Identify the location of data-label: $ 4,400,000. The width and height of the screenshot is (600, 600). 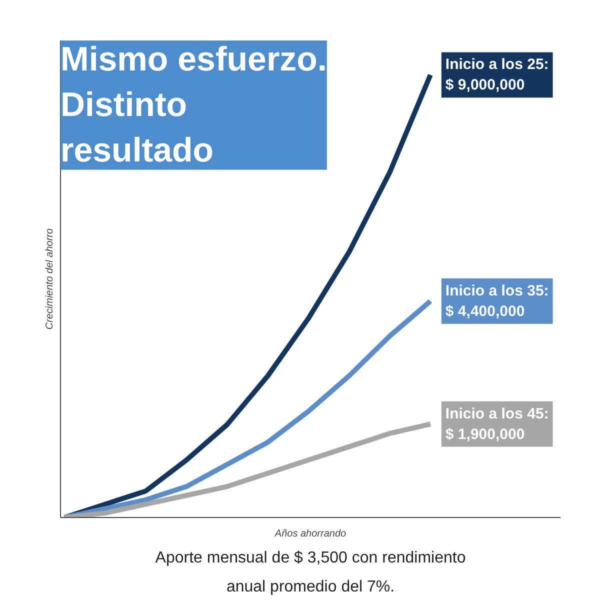
(485, 311).